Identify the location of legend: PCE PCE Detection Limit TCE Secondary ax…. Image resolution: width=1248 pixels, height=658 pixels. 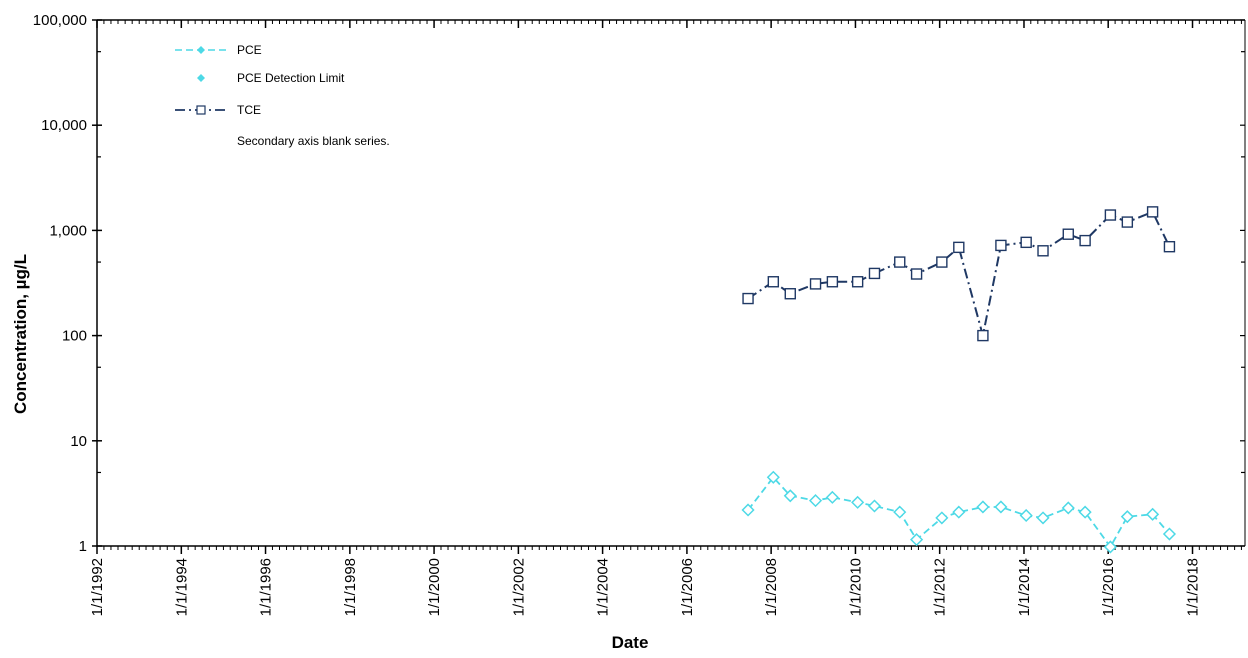
(282, 95).